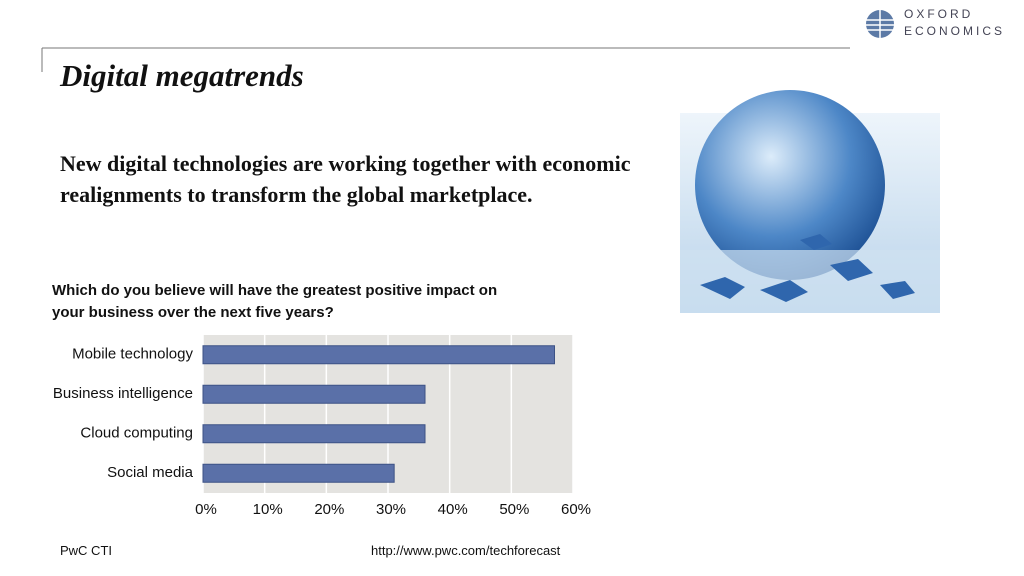 Image resolution: width=1024 pixels, height=576 pixels. I want to click on logo: OXFORD ECONOMICS, so click(935, 22).